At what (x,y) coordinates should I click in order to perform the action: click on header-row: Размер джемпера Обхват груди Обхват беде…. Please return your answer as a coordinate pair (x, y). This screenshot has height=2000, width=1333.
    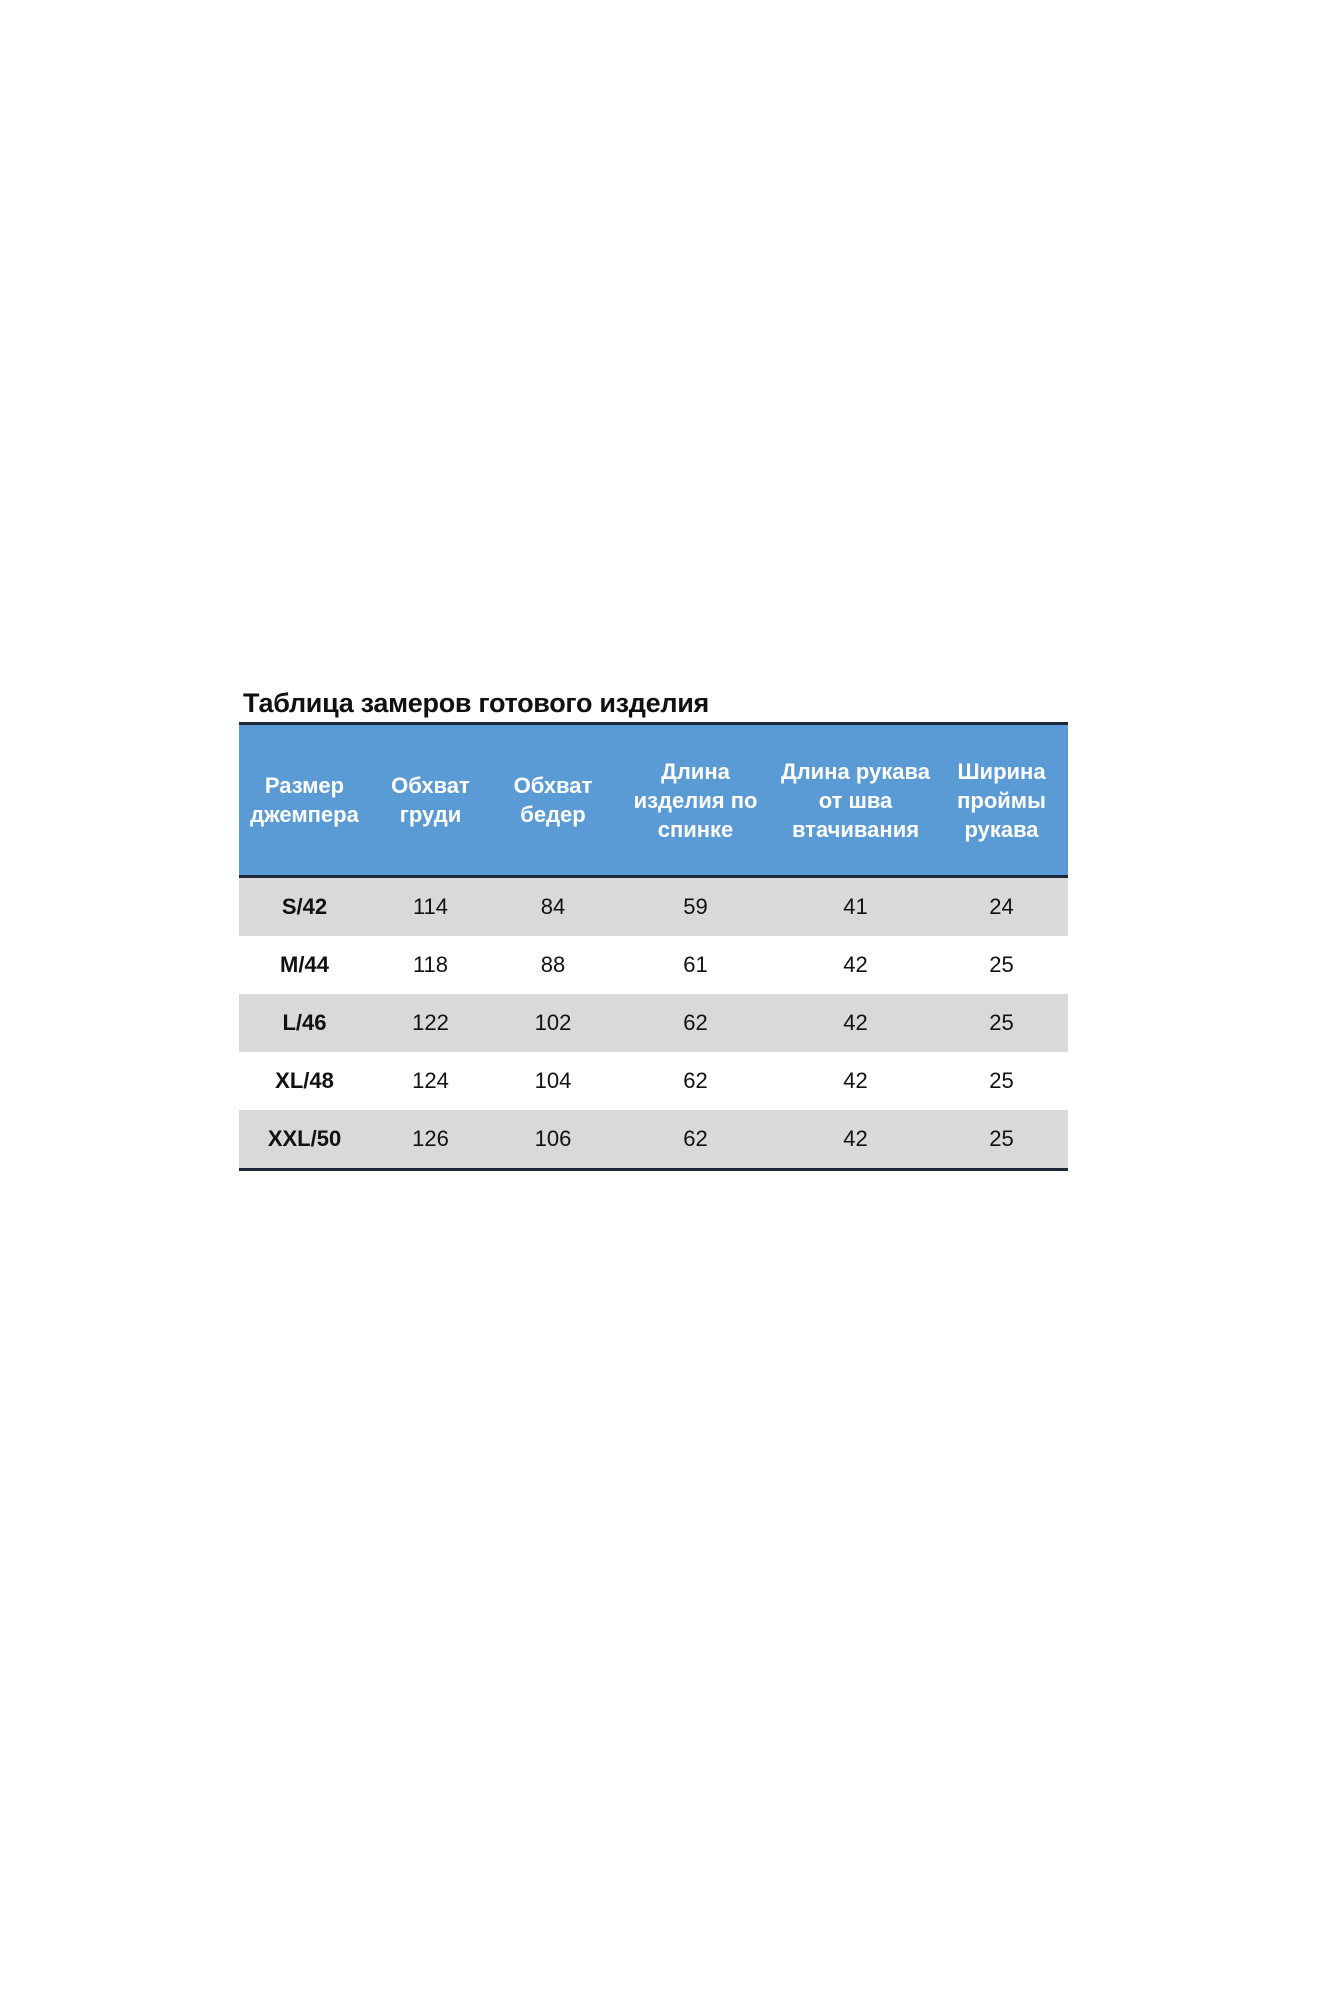
    Looking at the image, I should click on (653, 800).